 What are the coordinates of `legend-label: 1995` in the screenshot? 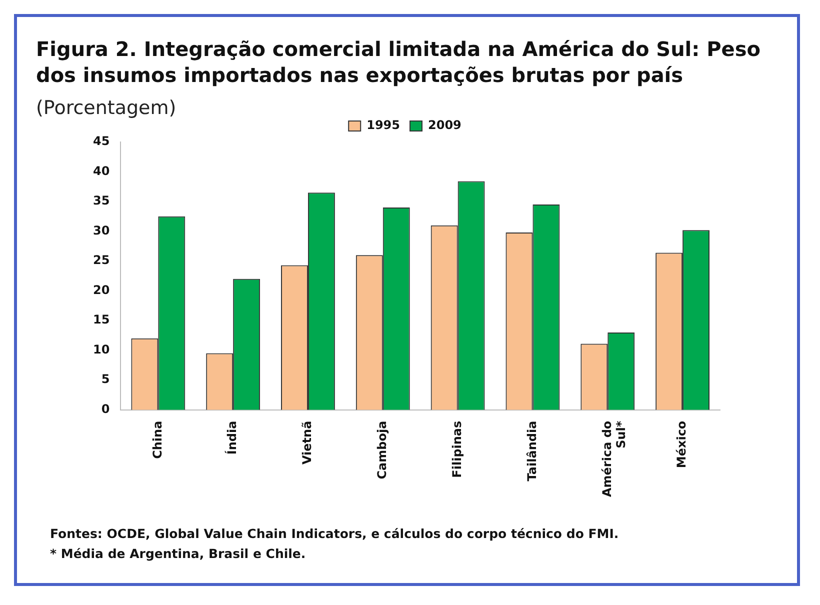 It's located at (383, 125).